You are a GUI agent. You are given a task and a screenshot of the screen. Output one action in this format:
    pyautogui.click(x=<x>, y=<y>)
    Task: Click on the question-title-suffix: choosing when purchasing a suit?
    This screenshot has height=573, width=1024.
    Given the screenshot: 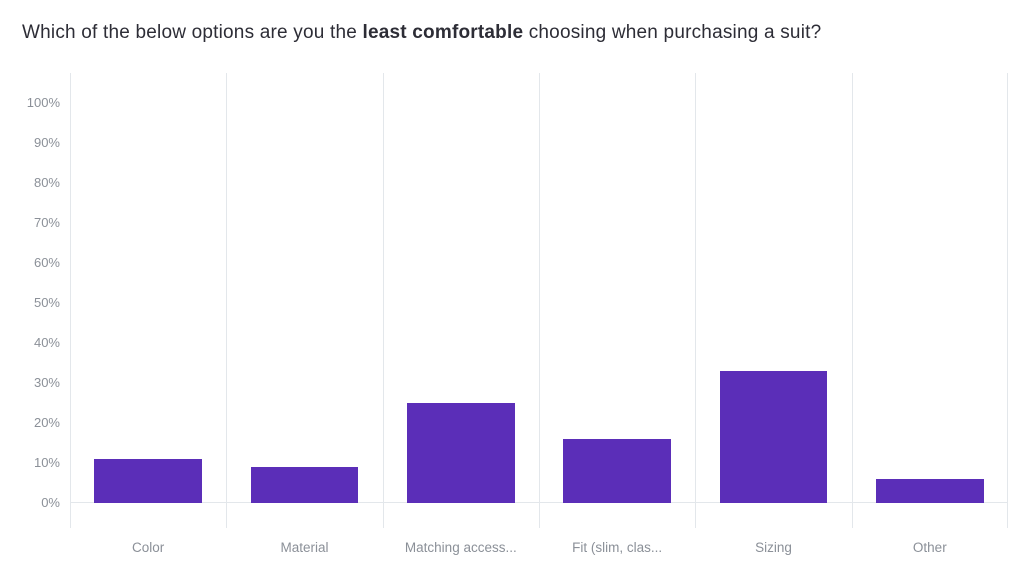 What is the action you would take?
    pyautogui.click(x=672, y=32)
    